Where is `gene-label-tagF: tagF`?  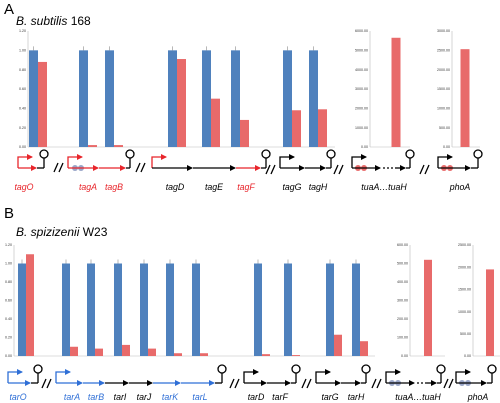 gene-label-tagF: tagF is located at coordinates (246, 187).